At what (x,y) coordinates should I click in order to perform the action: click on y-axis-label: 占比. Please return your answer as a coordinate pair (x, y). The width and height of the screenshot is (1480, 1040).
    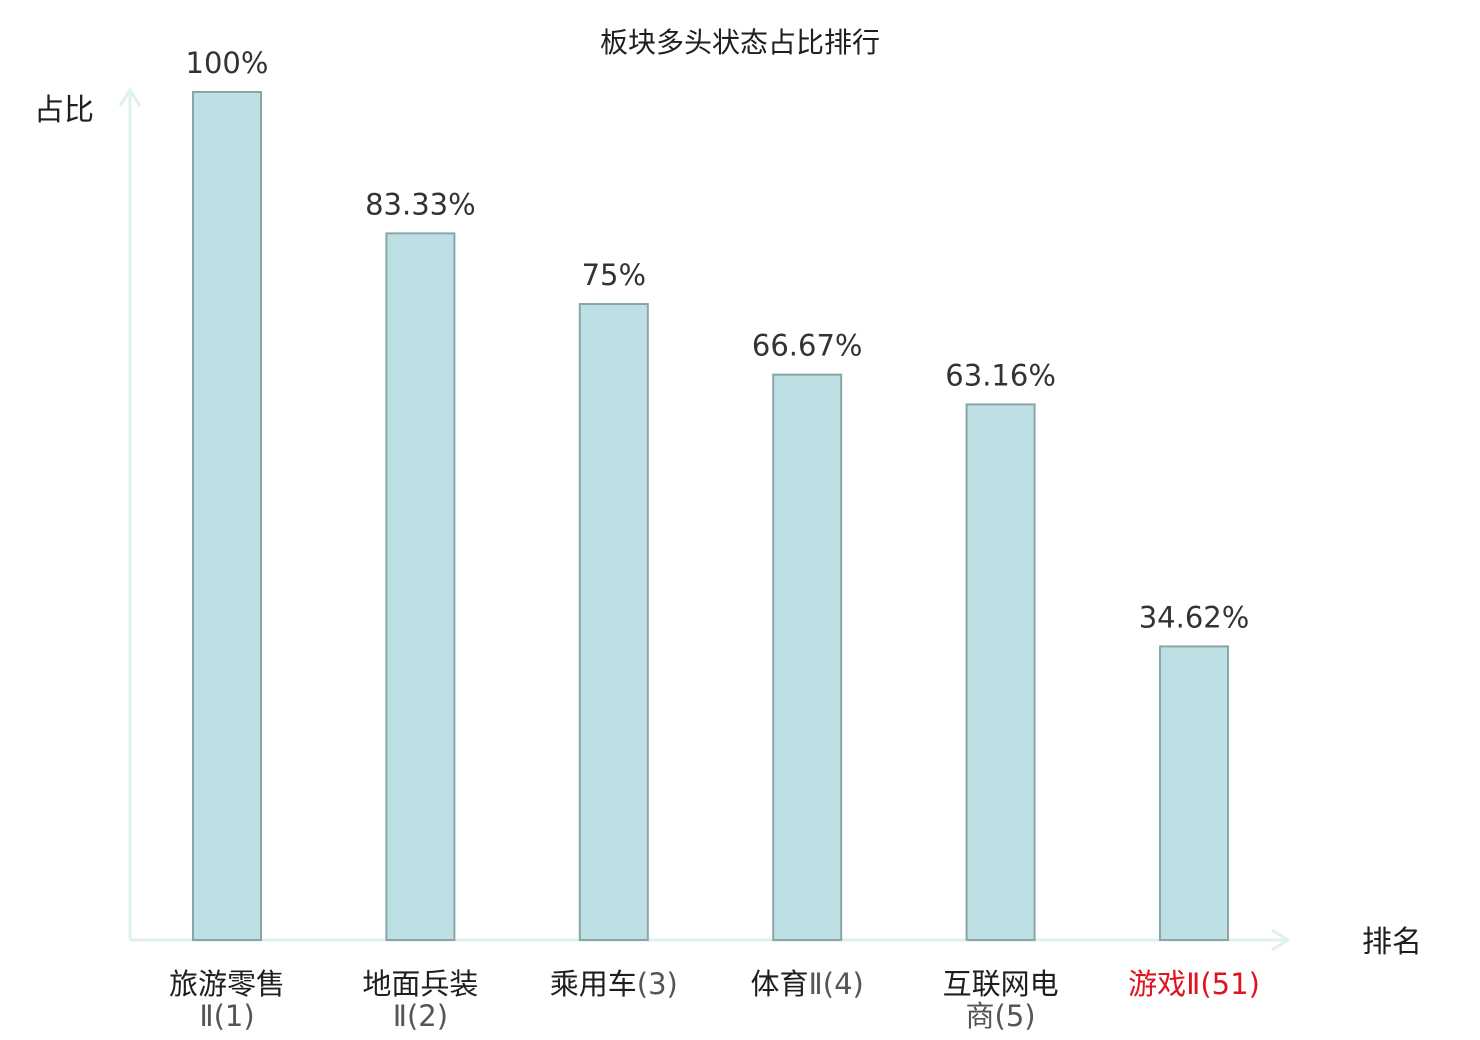
    Looking at the image, I should click on (64, 110).